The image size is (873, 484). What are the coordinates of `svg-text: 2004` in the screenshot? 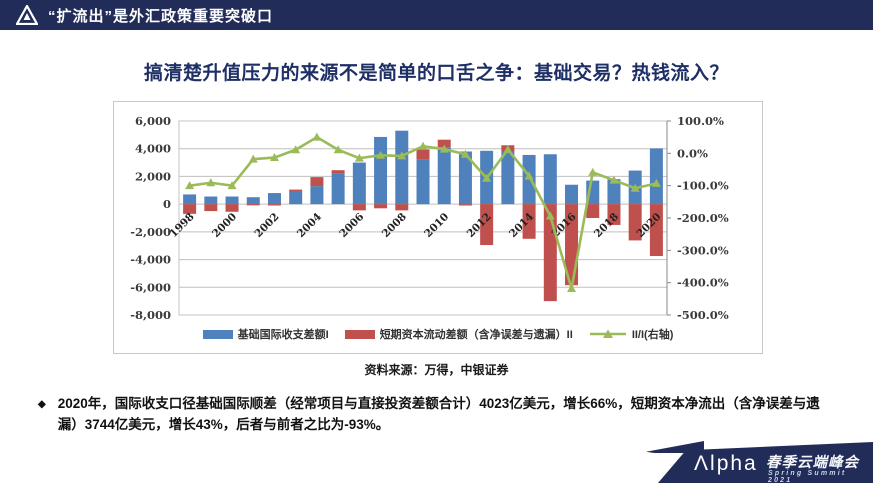 It's located at (309, 225).